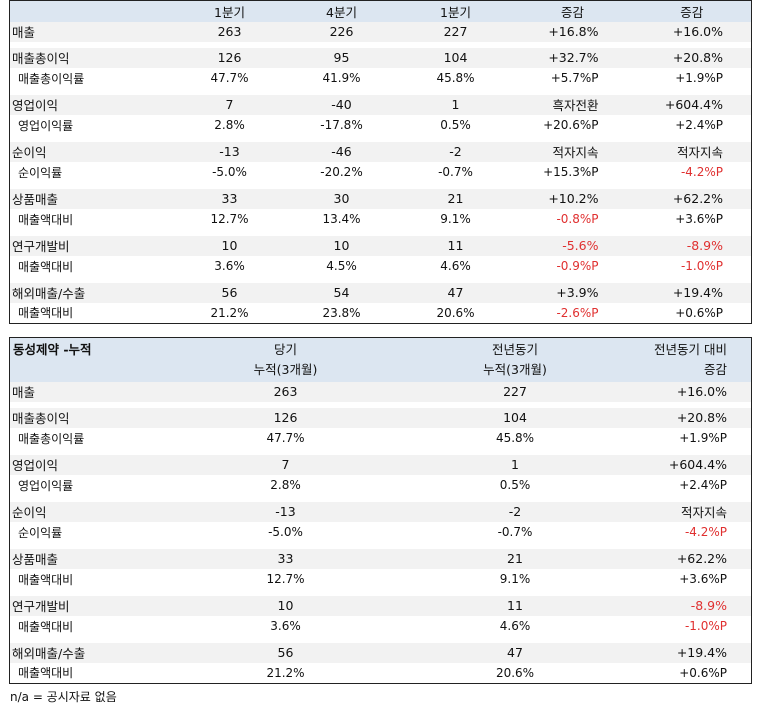 The height and width of the screenshot is (705, 757). What do you see at coordinates (693, 360) in the screenshot?
I see `header-cell: 전년동기 대비 증감` at bounding box center [693, 360].